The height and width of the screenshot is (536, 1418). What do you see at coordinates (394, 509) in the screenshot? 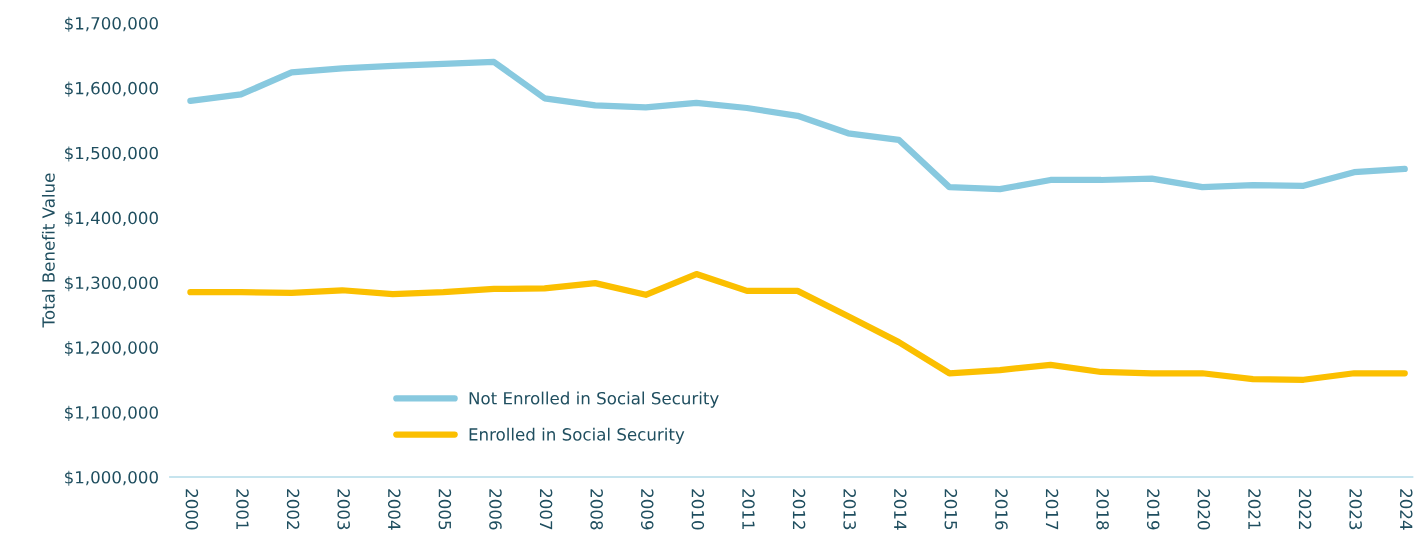
I see `x-tick-label: 2004` at bounding box center [394, 509].